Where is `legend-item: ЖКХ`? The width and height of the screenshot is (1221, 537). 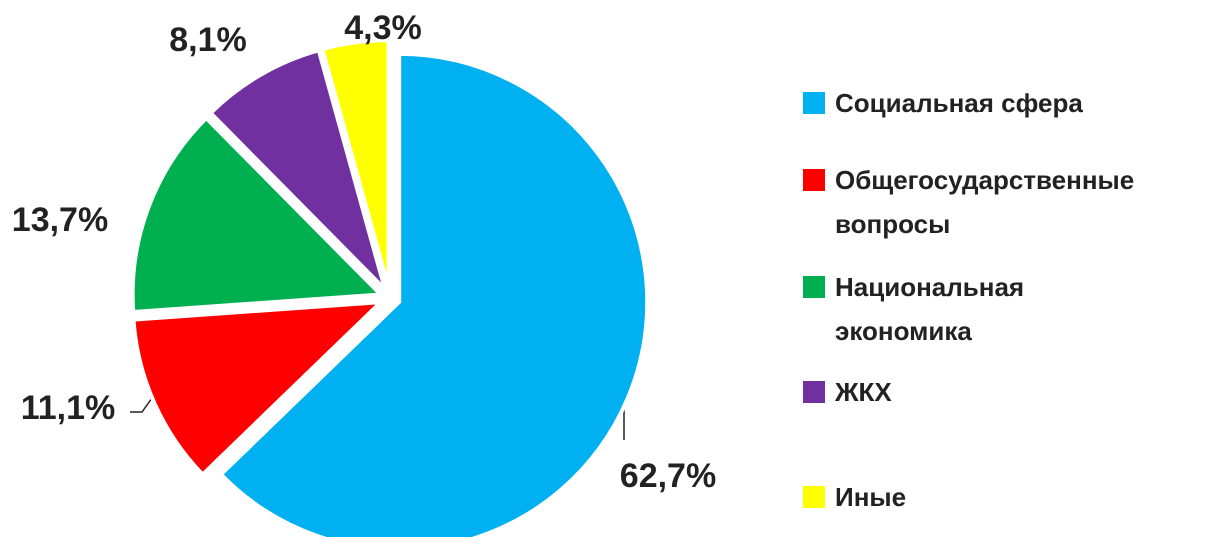 legend-item: ЖКХ is located at coordinates (1008, 392).